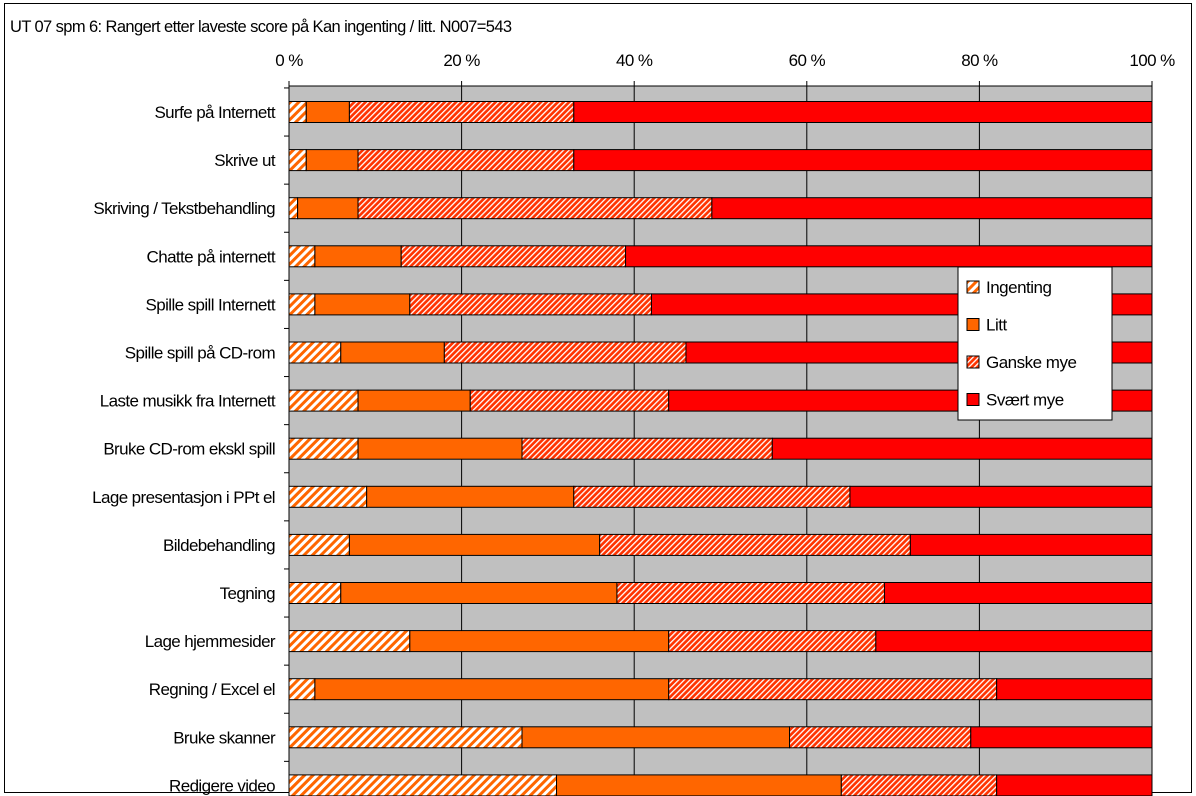 This screenshot has height=796, width=1196. Describe the element at coordinates (211, 304) in the screenshot. I see `category-label: Spille spill Internett` at that location.